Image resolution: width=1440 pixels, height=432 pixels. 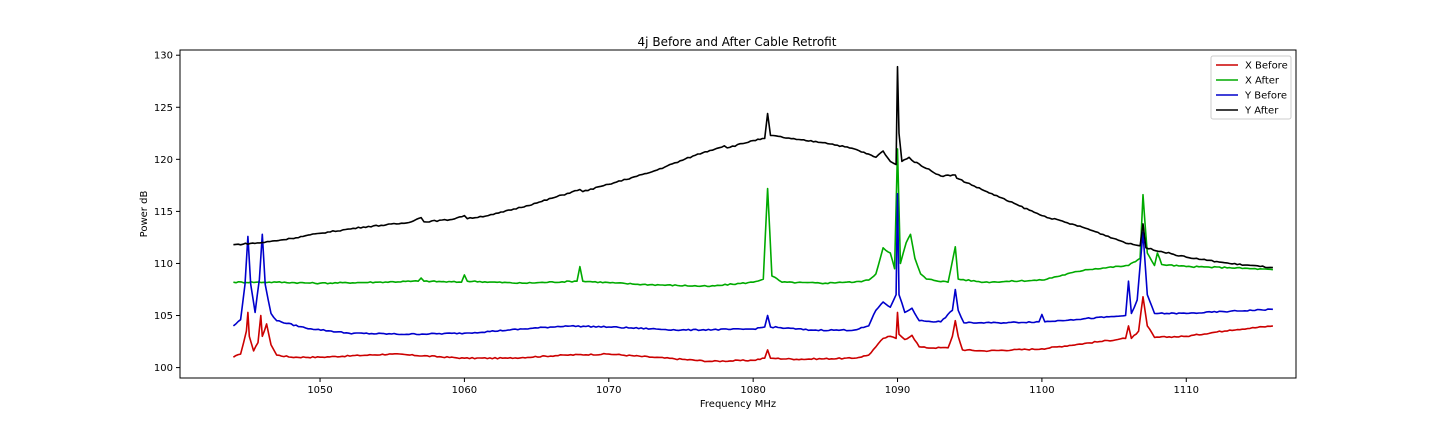 What do you see at coordinates (163, 160) in the screenshot?
I see `y-tick-label: 120` at bounding box center [163, 160].